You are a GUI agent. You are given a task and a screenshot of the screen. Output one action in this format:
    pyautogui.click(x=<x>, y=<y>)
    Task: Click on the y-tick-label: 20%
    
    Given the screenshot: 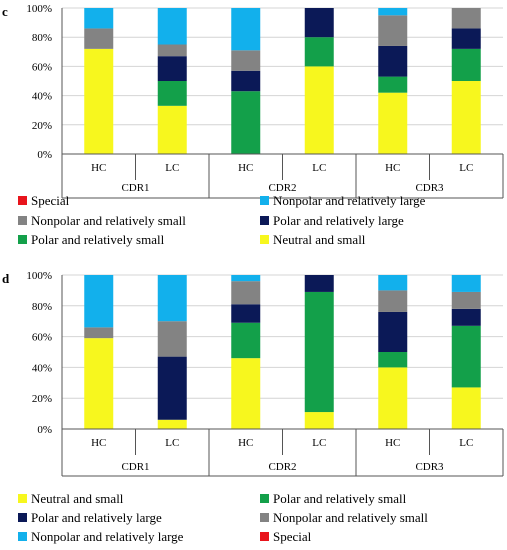 What is the action you would take?
    pyautogui.click(x=42, y=399)
    